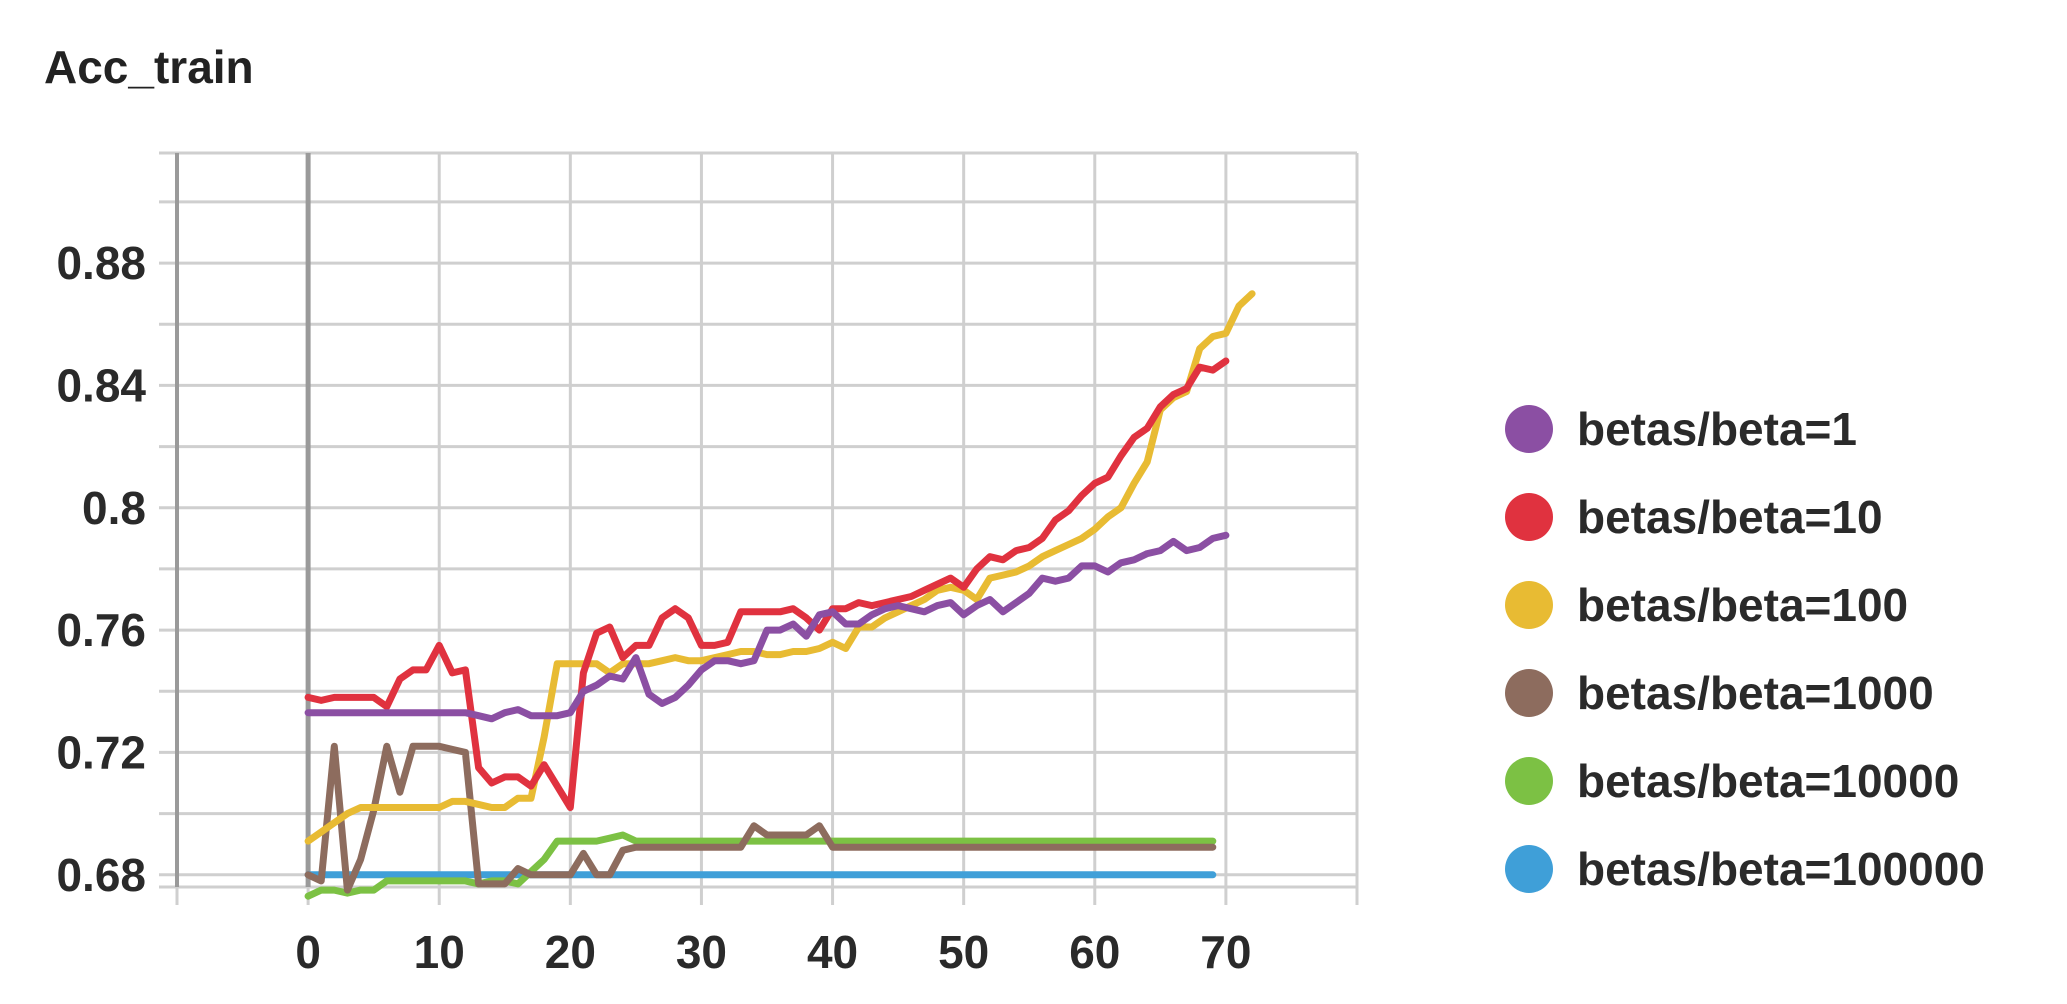  Describe the element at coordinates (1094, 952) in the screenshot. I see `x-tick-label: 60` at that location.